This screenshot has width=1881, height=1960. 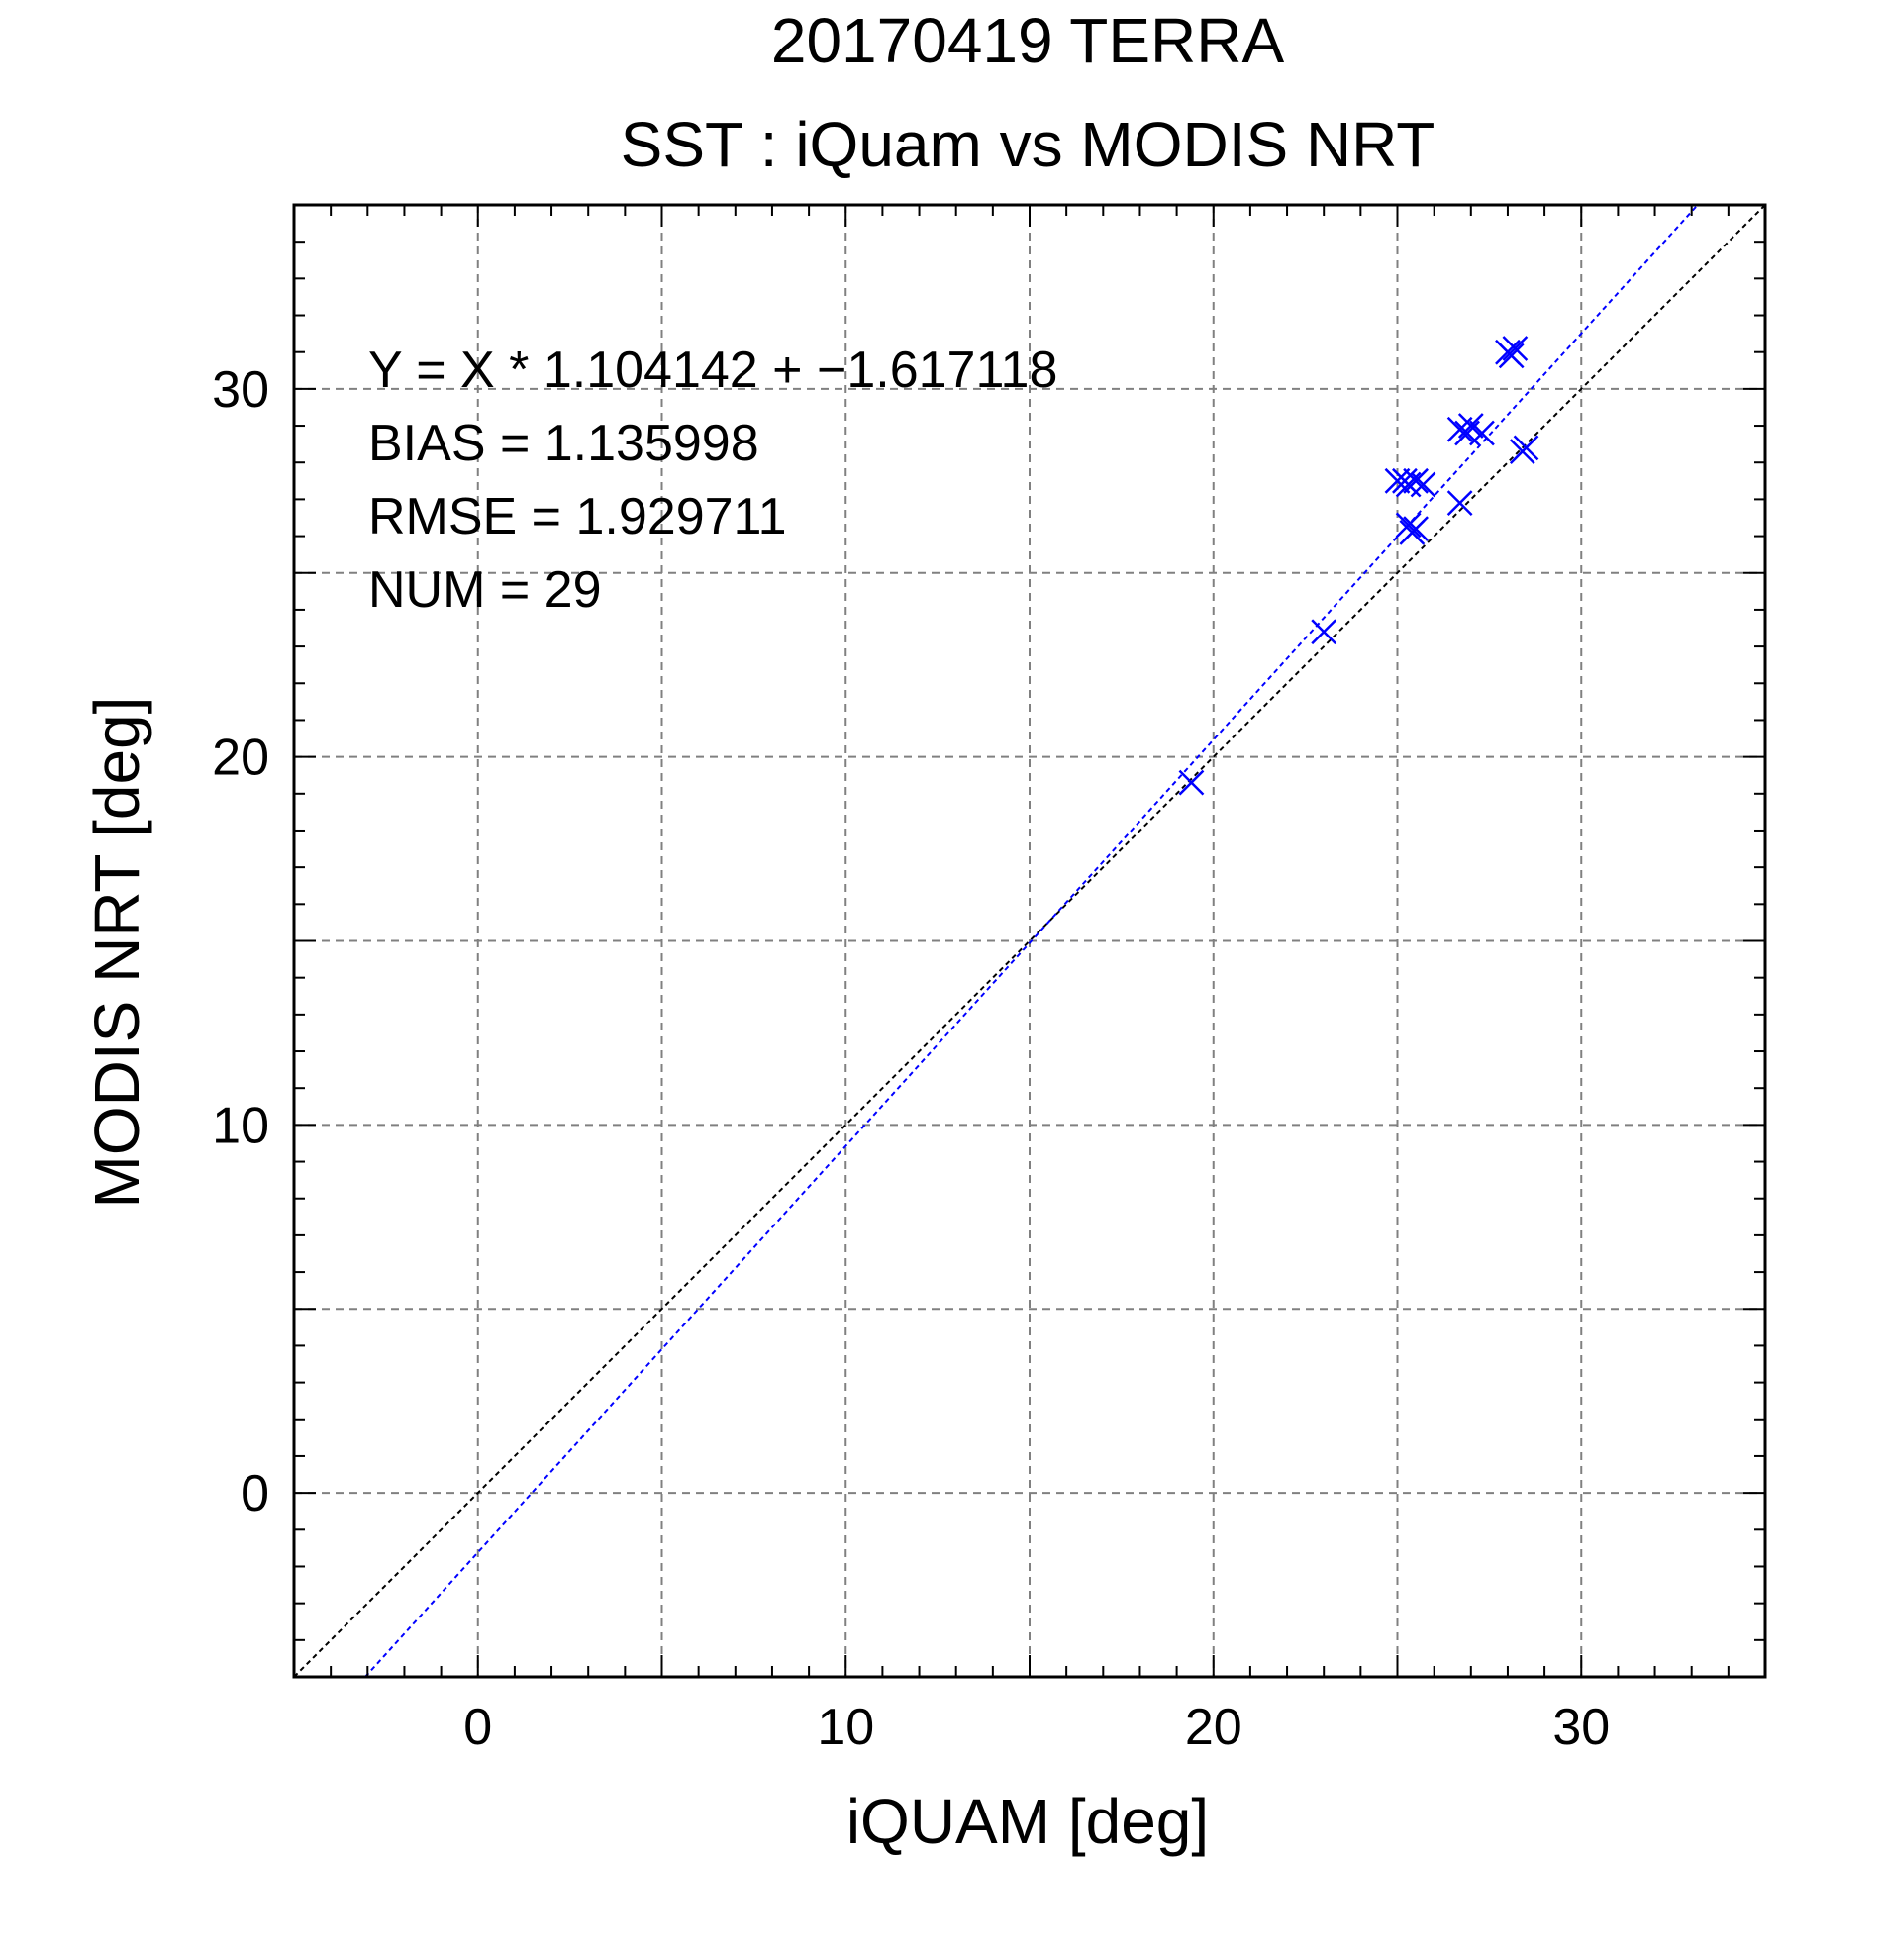 I want to click on fit-equation: Y = X * 1.104142 + −1.617118, so click(x=712, y=370).